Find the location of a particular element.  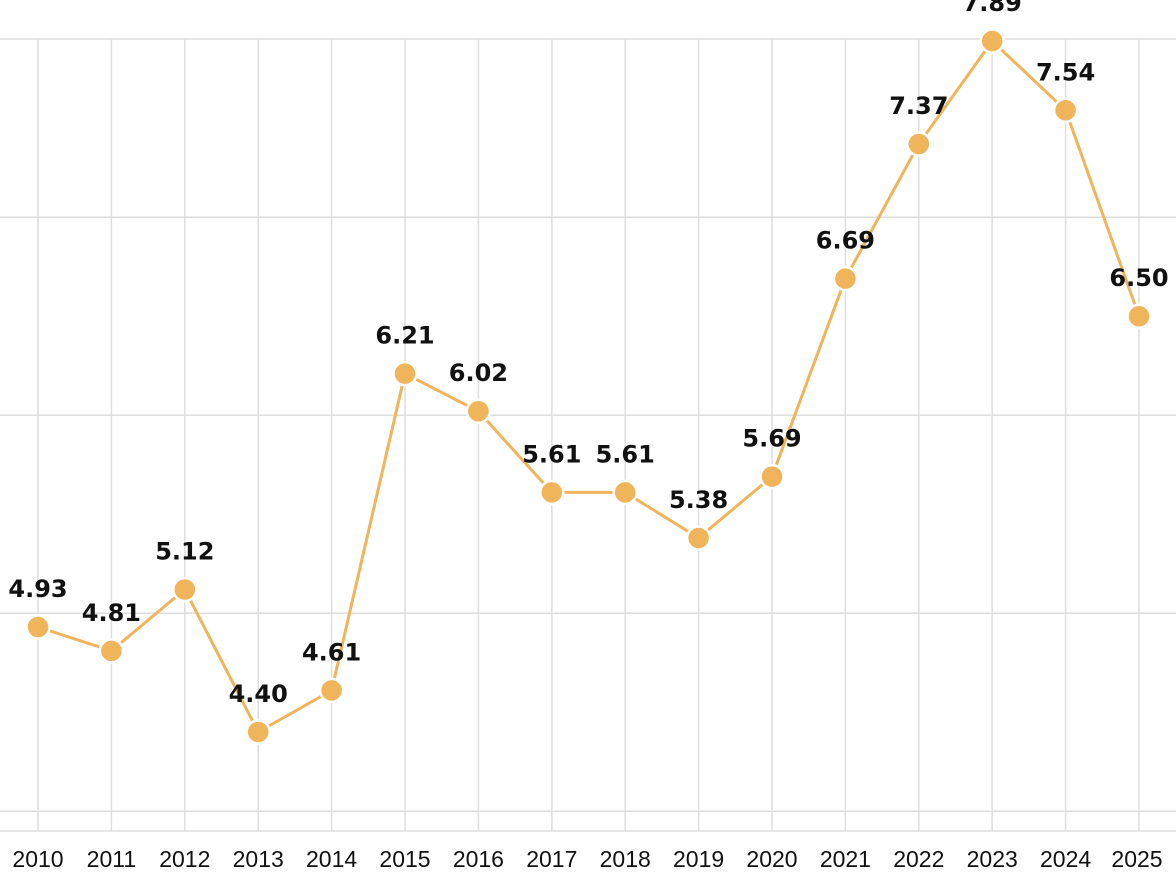

x-tick-label: 2011 is located at coordinates (111, 859).